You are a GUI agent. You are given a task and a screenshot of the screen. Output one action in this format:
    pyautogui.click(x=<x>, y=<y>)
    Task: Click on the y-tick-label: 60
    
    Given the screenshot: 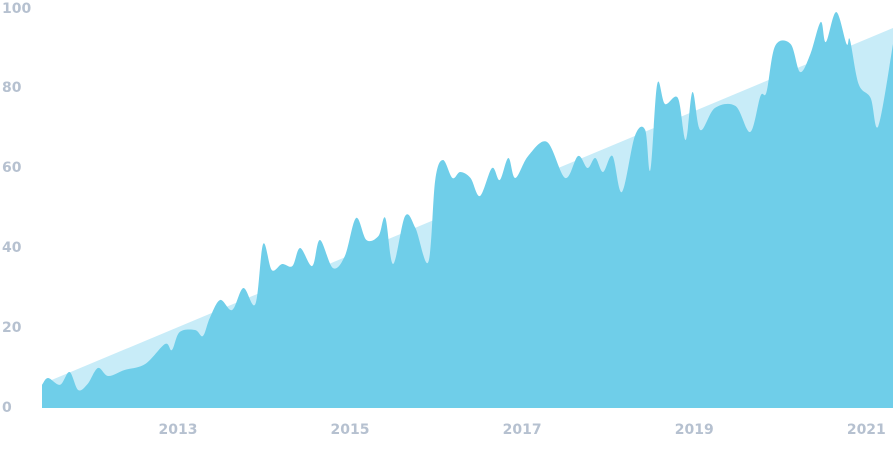 What is the action you would take?
    pyautogui.click(x=12, y=168)
    